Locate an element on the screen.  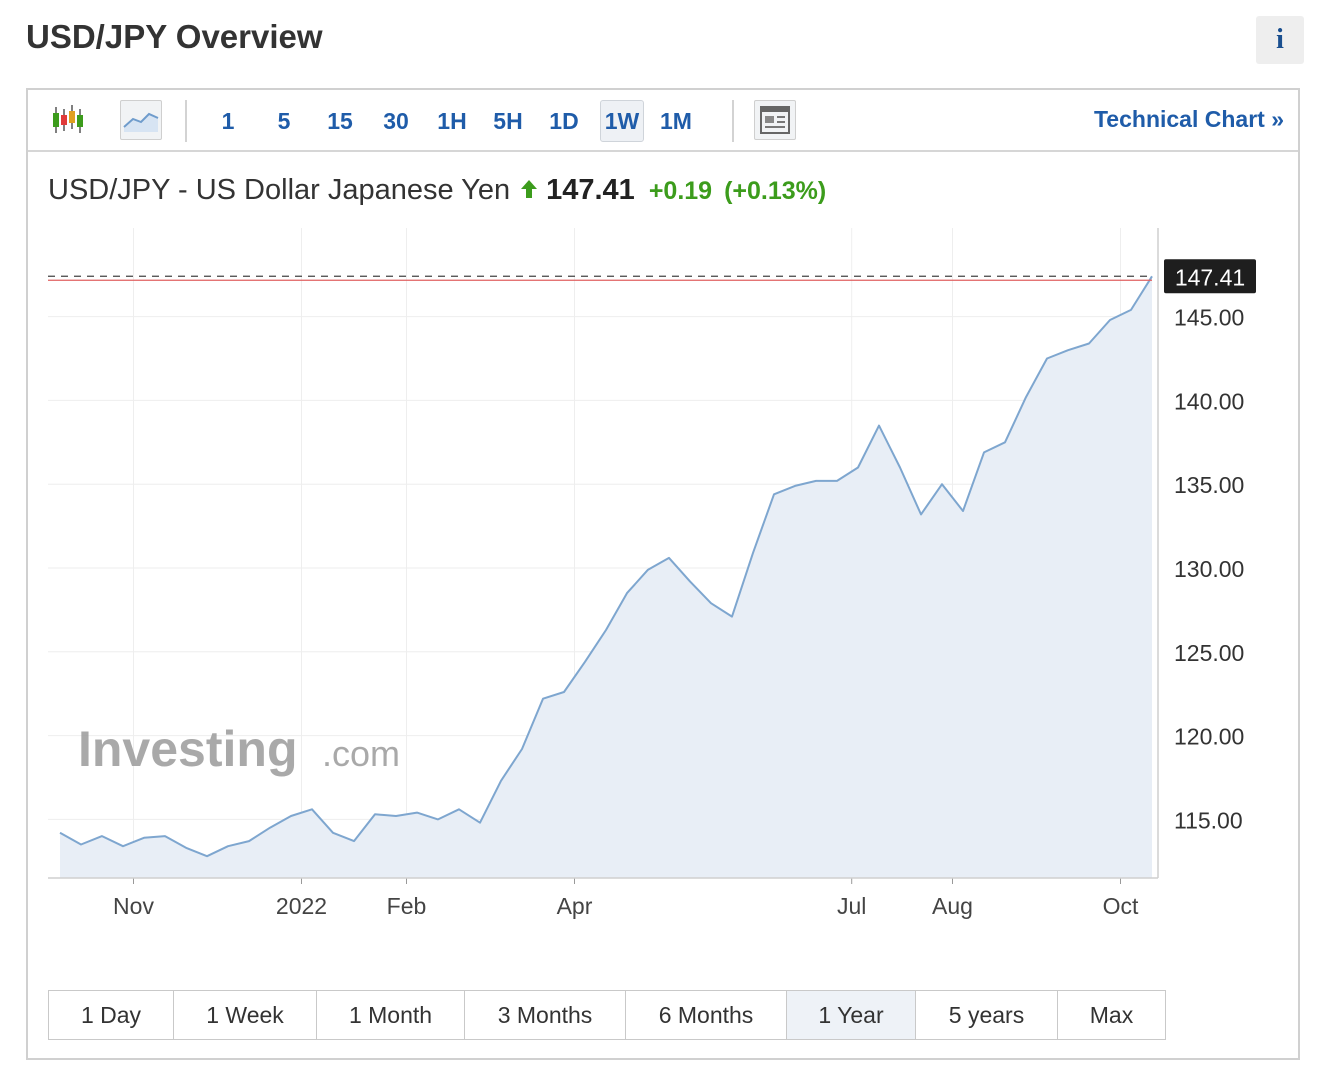
x-tick-label: Jul is located at coordinates (851, 906).